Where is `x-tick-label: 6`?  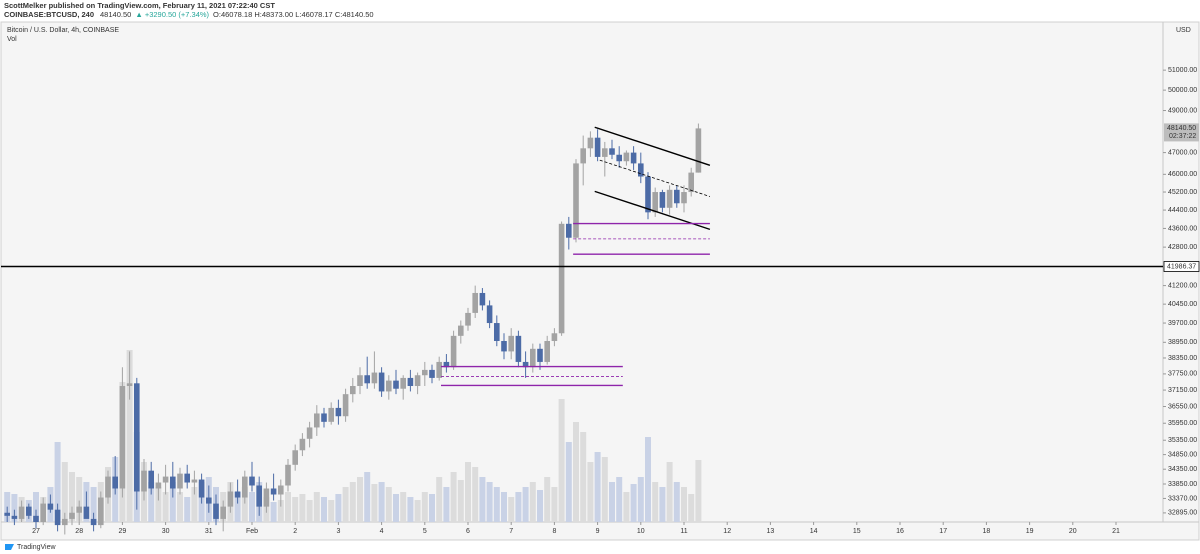 x-tick-label: 6 is located at coordinates (468, 531).